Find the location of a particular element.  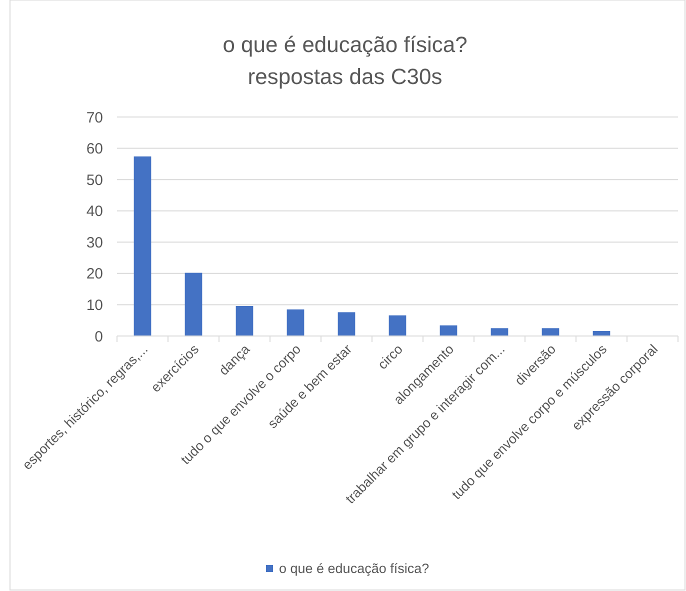

y-tick-label: 20 is located at coordinates (94, 274).